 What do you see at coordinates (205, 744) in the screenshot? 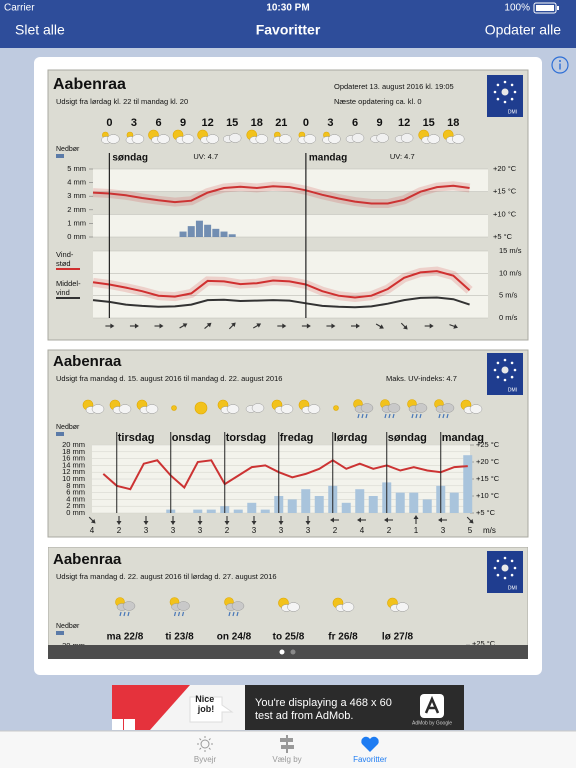
I see `tab-icon` at bounding box center [205, 744].